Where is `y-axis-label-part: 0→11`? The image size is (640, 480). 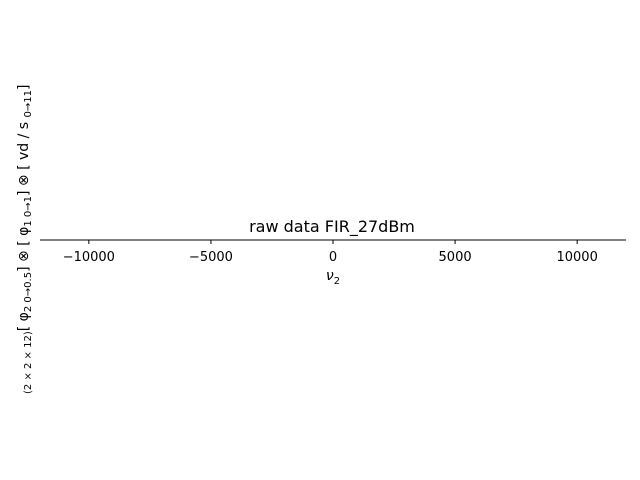 y-axis-label-part: 0→11 is located at coordinates (28, 103).